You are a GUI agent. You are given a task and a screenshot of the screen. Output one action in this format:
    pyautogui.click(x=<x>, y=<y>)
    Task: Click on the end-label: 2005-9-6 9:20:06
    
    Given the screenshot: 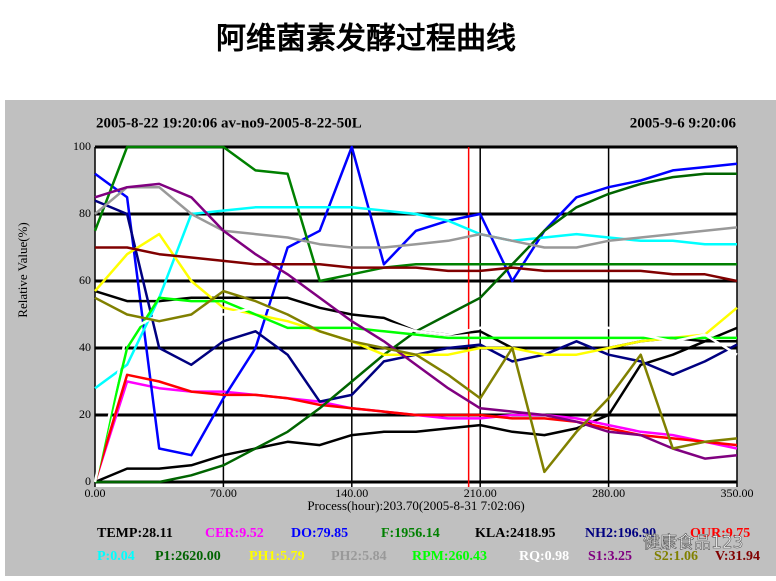 What is the action you would take?
    pyautogui.click(x=683, y=123)
    